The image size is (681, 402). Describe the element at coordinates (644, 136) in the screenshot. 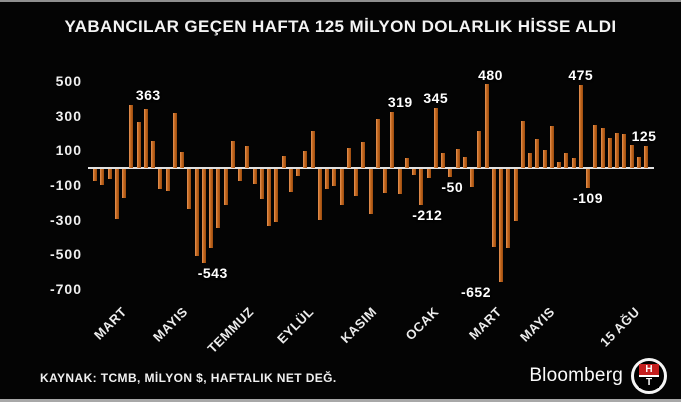

I see `value-label: 125` at that location.